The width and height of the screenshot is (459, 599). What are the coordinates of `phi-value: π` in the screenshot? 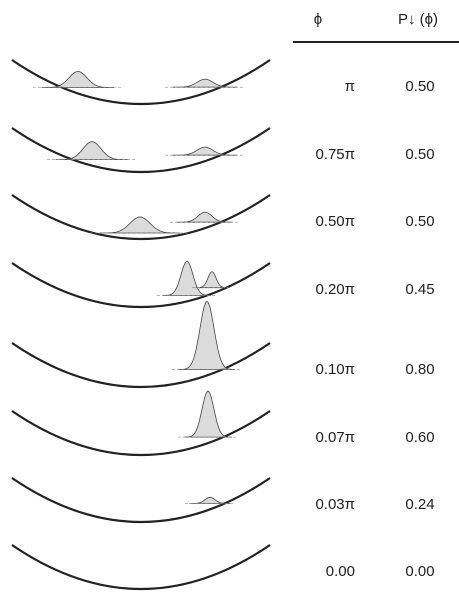 It's located at (350, 86).